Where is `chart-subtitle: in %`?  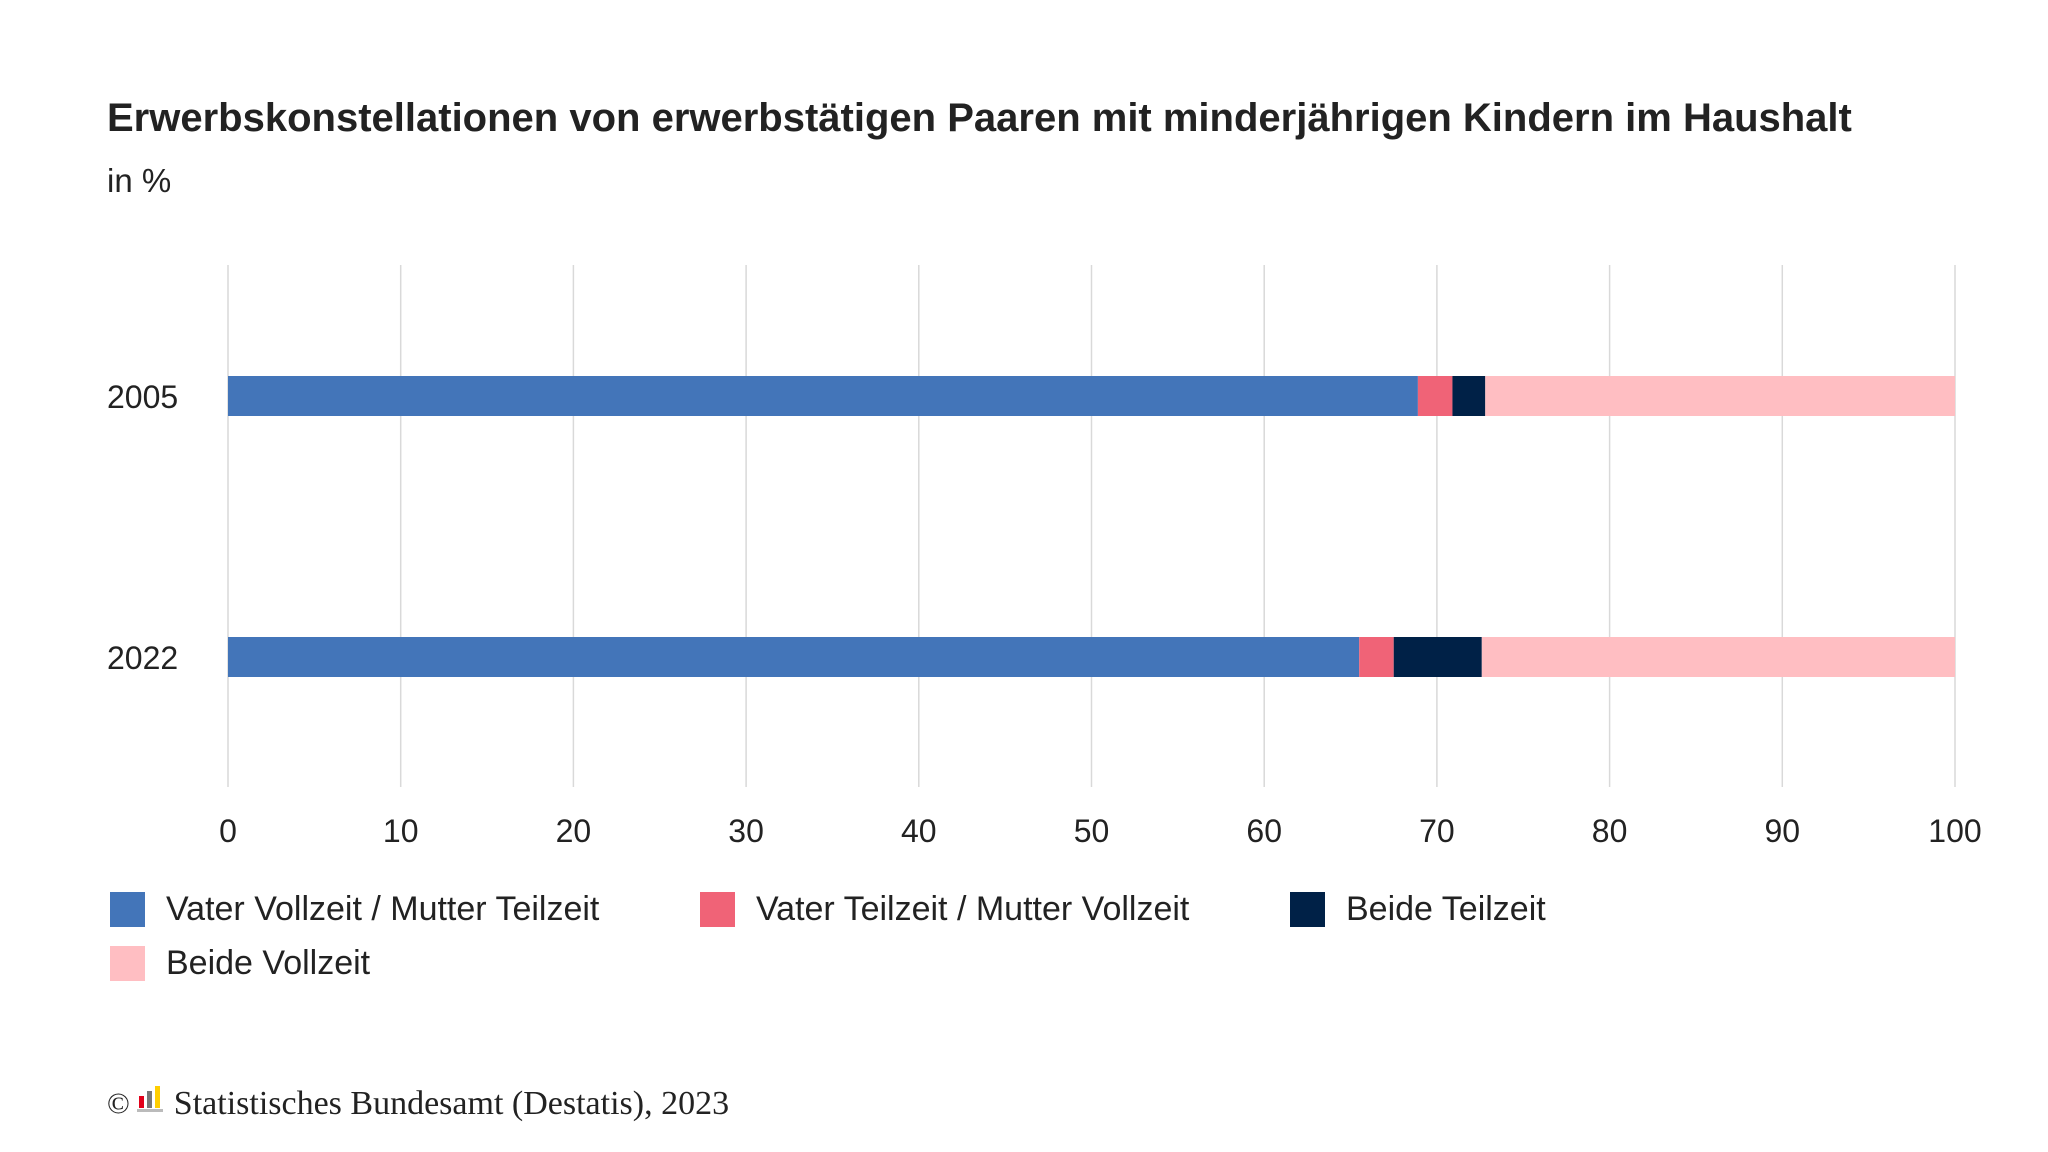
chart-subtitle: in % is located at coordinates (139, 180).